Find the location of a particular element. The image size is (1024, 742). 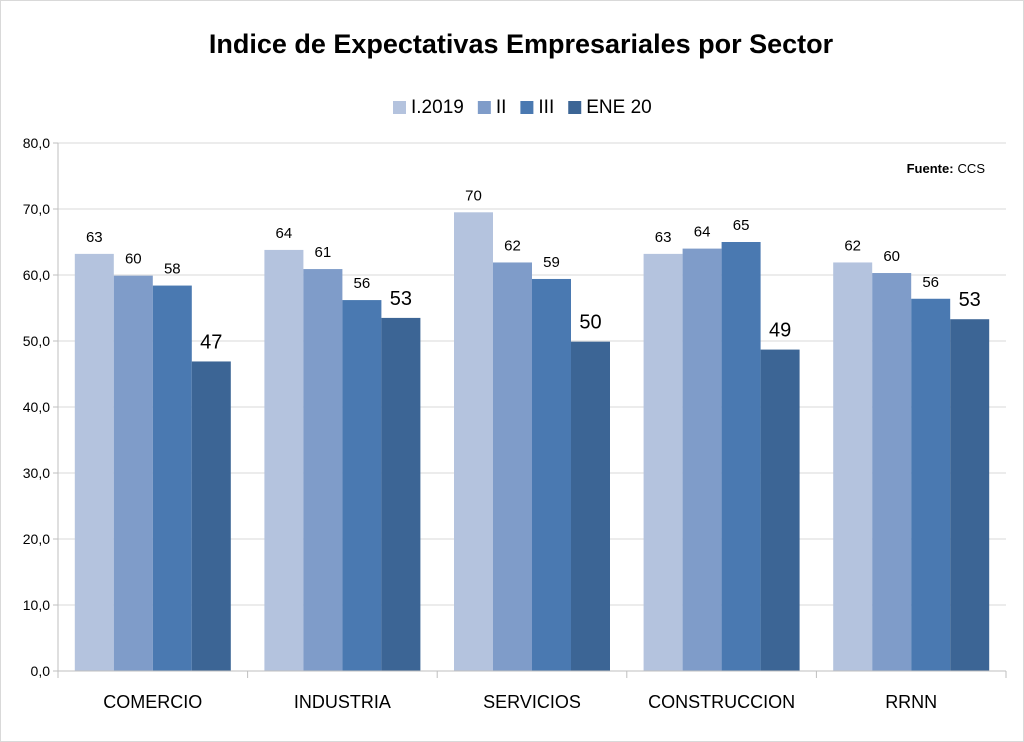

x-category-label: SERVICIOS is located at coordinates (532, 702).